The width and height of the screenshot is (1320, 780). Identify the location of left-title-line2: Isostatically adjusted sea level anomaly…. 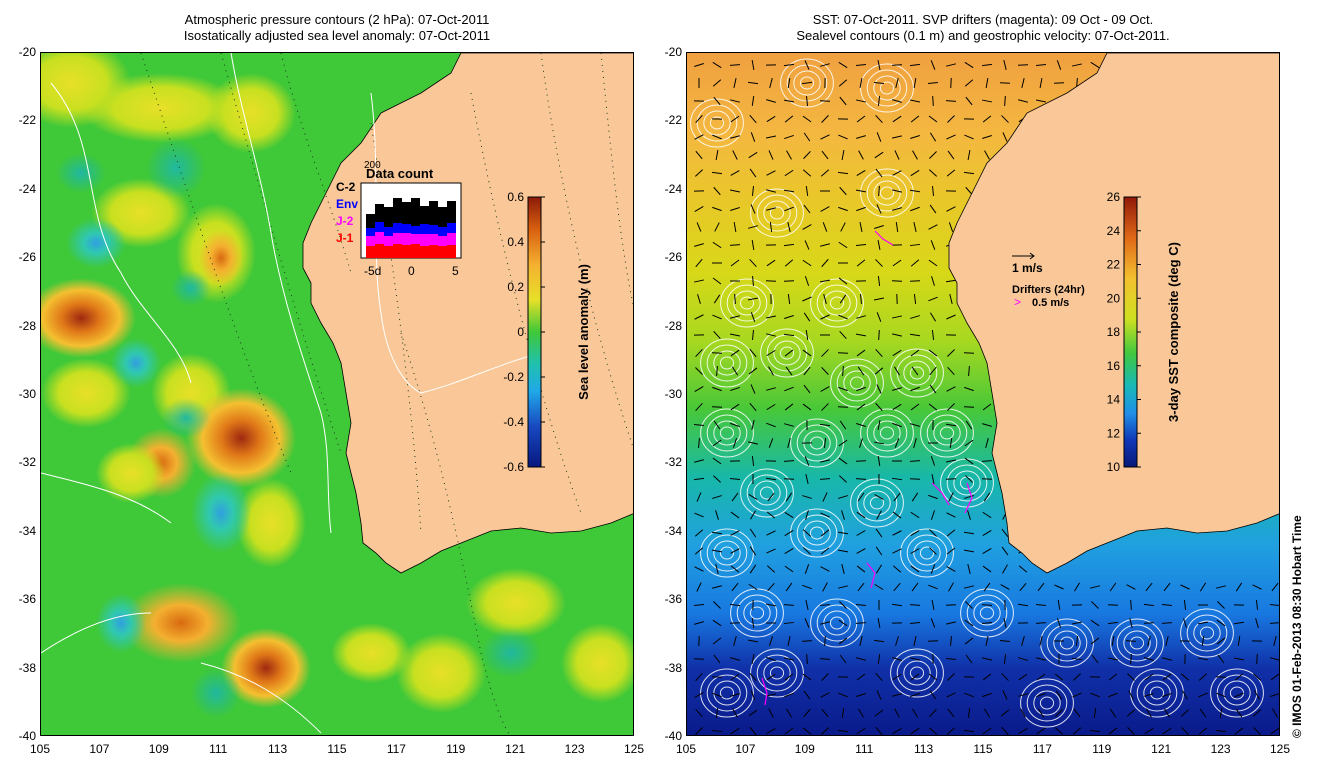
(337, 35).